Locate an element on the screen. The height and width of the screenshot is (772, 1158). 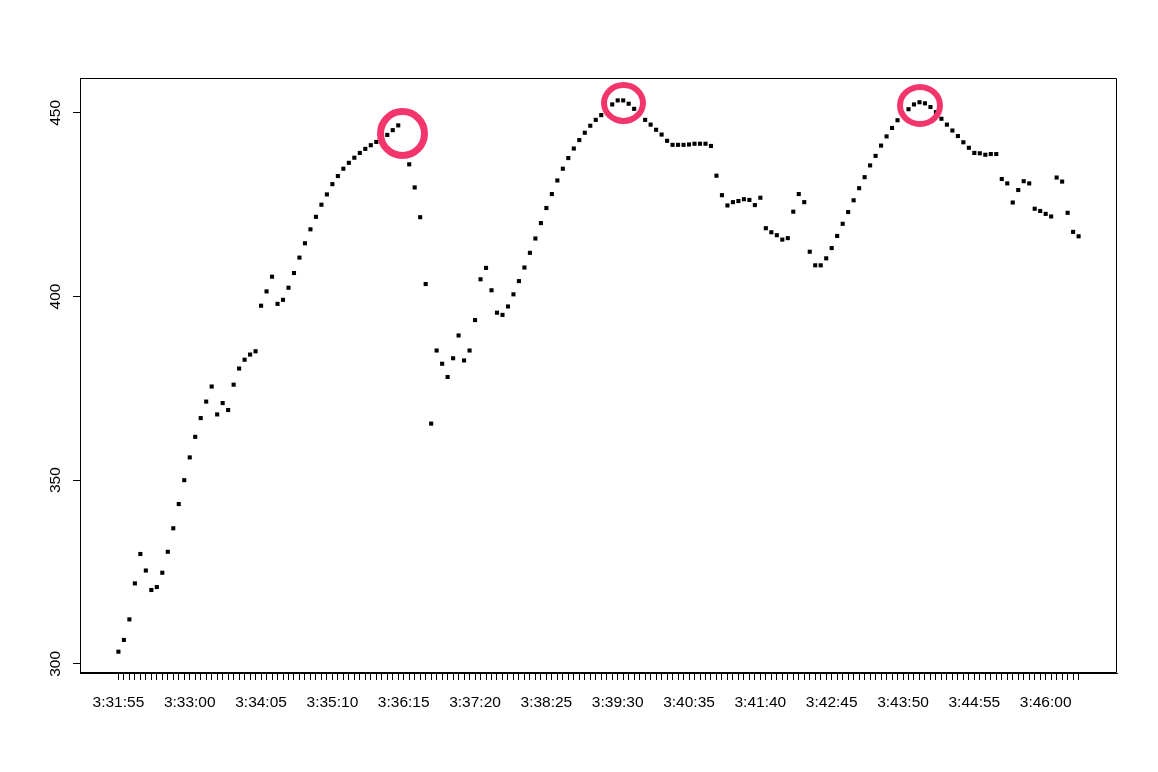
x-tick-label: 3:44:55 is located at coordinates (974, 701).